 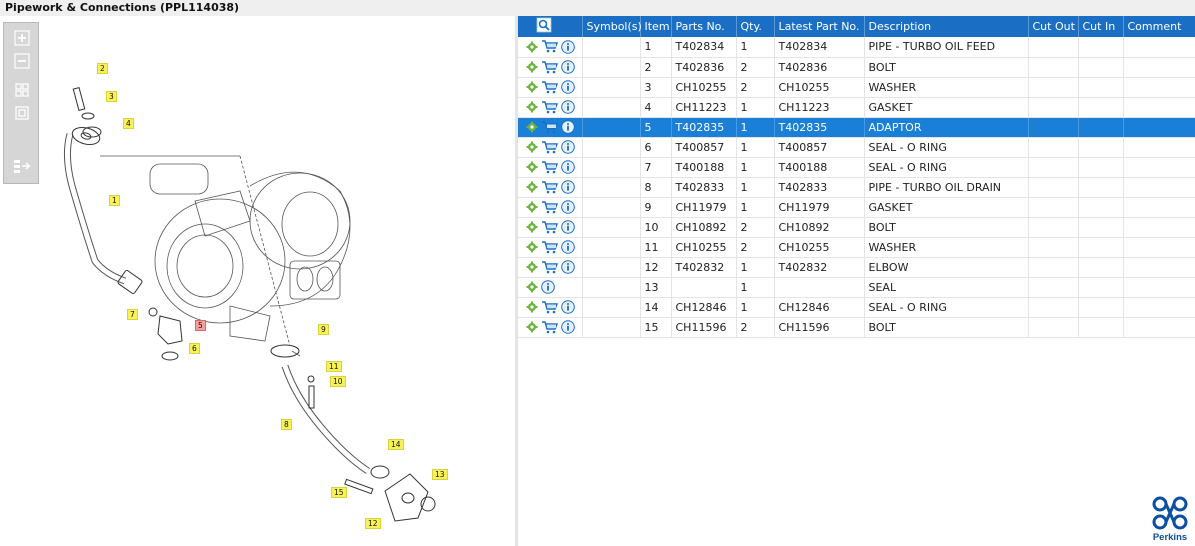 I want to click on callout-5: 5, so click(x=200, y=325).